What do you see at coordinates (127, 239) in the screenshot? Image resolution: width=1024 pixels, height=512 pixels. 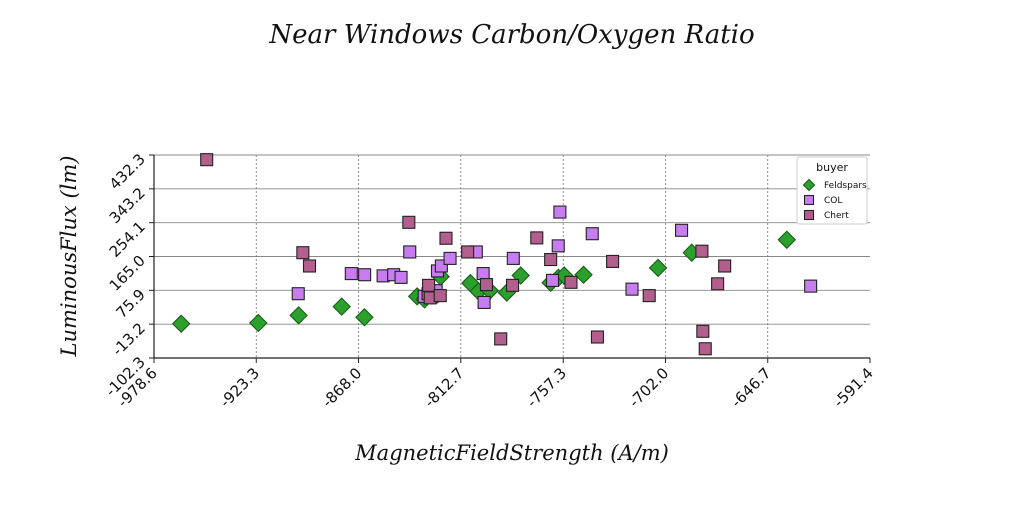 I see `y-tick-label: 254.1` at bounding box center [127, 239].